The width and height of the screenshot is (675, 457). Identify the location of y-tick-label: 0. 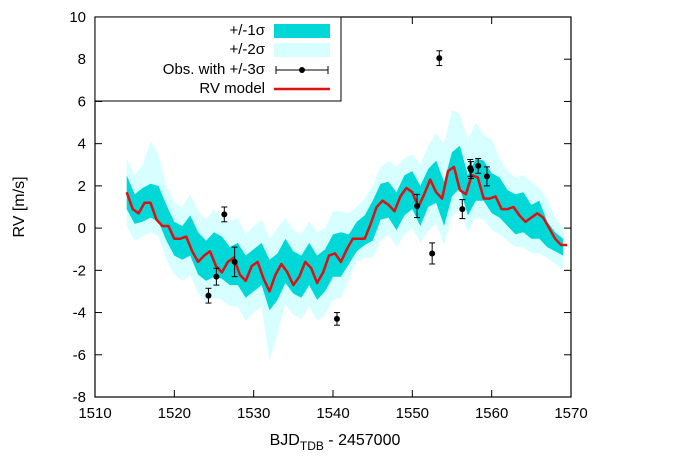
(82, 228).